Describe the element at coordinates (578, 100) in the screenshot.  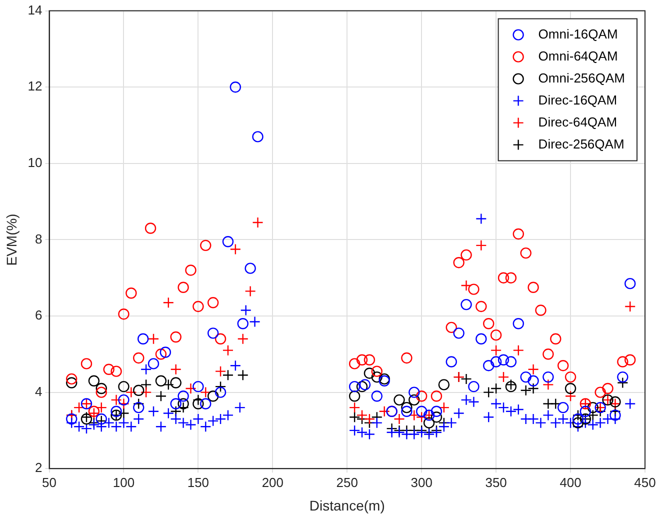
I see `legend-label: Direc-16QAM` at that location.